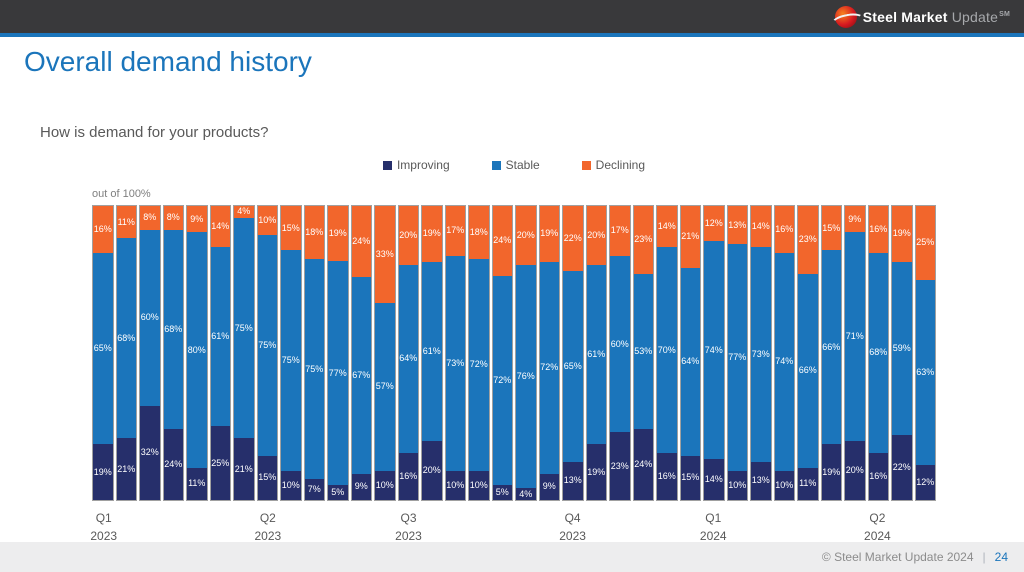 The height and width of the screenshot is (572, 1024). I want to click on x-tick-q4-2023: Q4 2023, so click(572, 527).